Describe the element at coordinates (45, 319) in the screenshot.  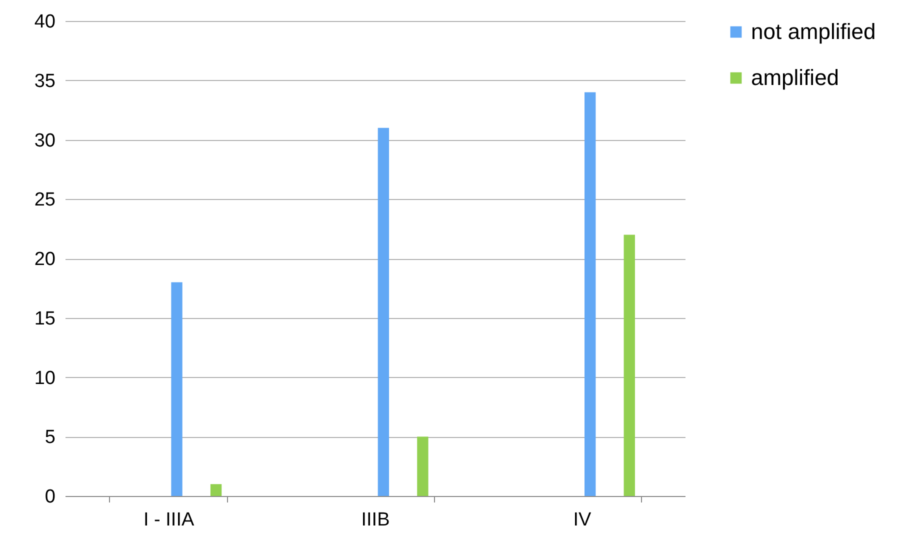
I see `y-tick-label: 15` at that location.